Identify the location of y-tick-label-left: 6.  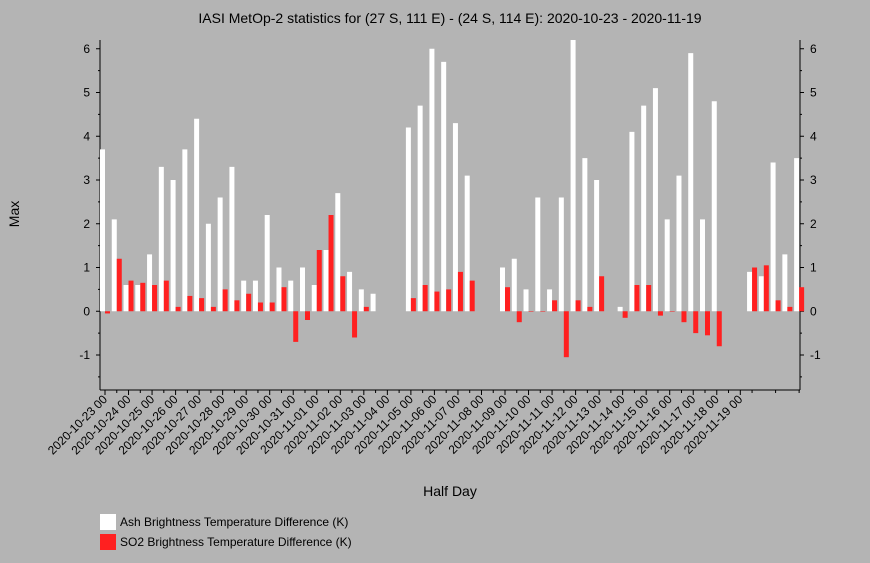
(86, 49).